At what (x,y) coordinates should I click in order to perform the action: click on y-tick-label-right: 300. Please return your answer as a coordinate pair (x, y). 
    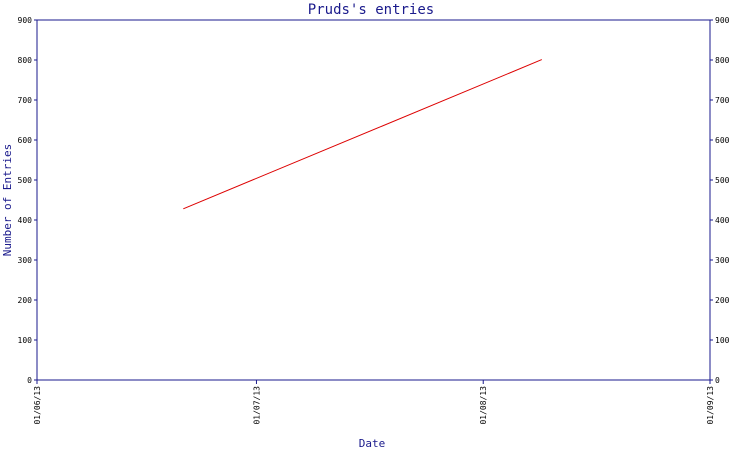
    Looking at the image, I should click on (722, 260).